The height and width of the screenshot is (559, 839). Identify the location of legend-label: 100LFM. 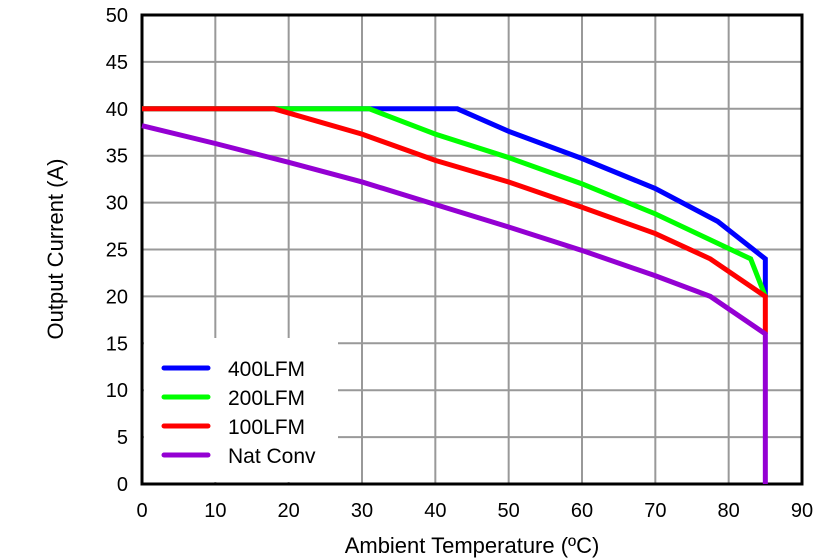
(266, 427).